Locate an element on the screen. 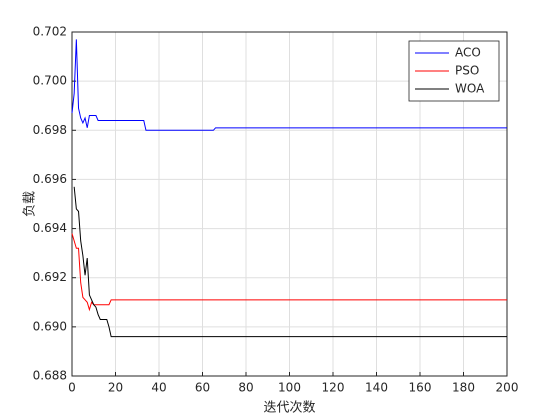 Image resolution: width=560 pixels, height=420 pixels. x-tick-label: 80 is located at coordinates (245, 388).